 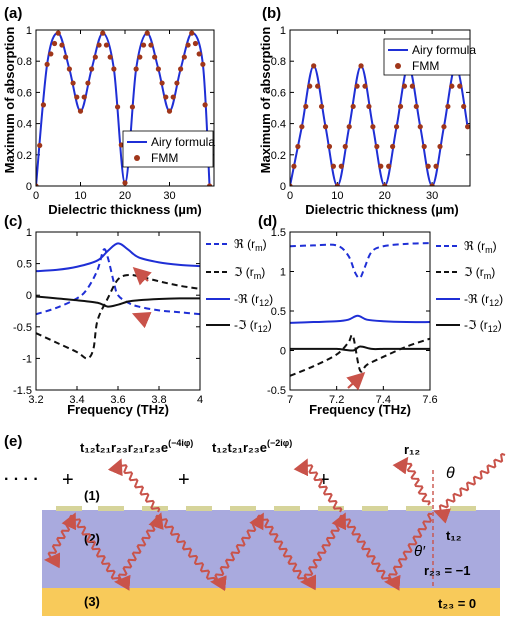 What do you see at coordinates (447, 570) in the screenshot?
I see `r23-label: r₂₃ = −1` at bounding box center [447, 570].